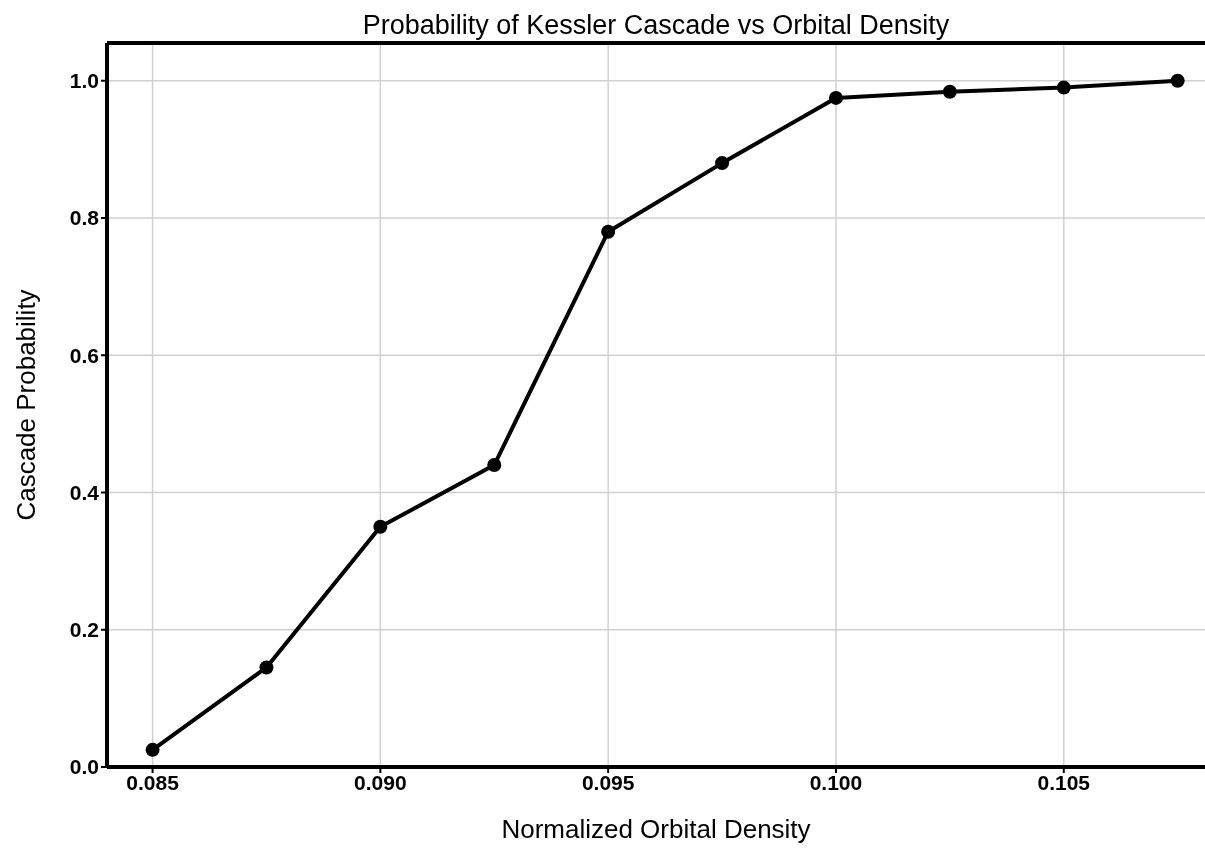 Image resolution: width=1205 pixels, height=848 pixels. I want to click on y-axis-title: Cascade Probability, so click(26, 405).